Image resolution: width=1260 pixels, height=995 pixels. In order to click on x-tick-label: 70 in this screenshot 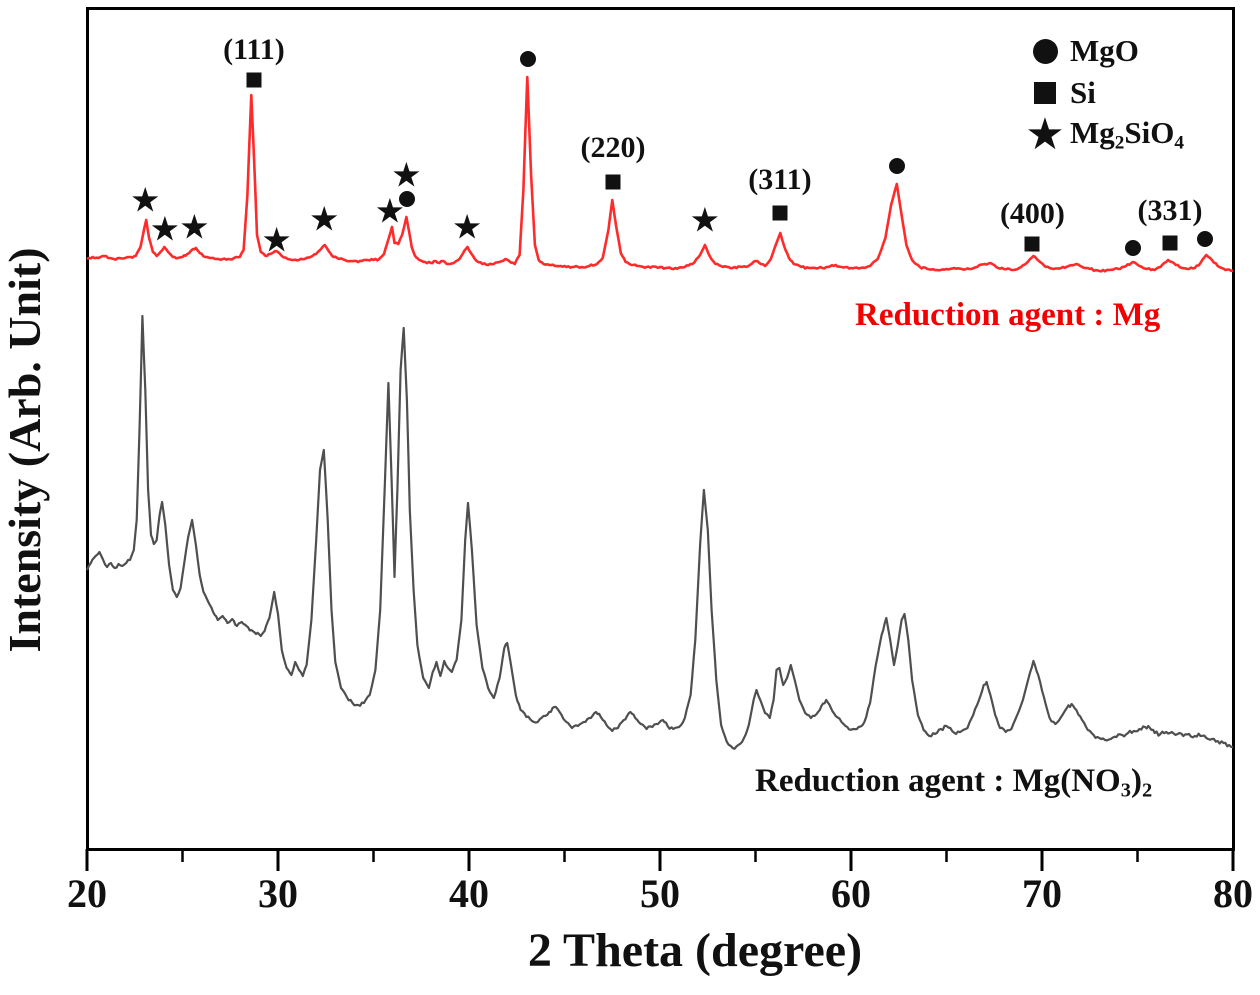, I will do `click(1042, 893)`.